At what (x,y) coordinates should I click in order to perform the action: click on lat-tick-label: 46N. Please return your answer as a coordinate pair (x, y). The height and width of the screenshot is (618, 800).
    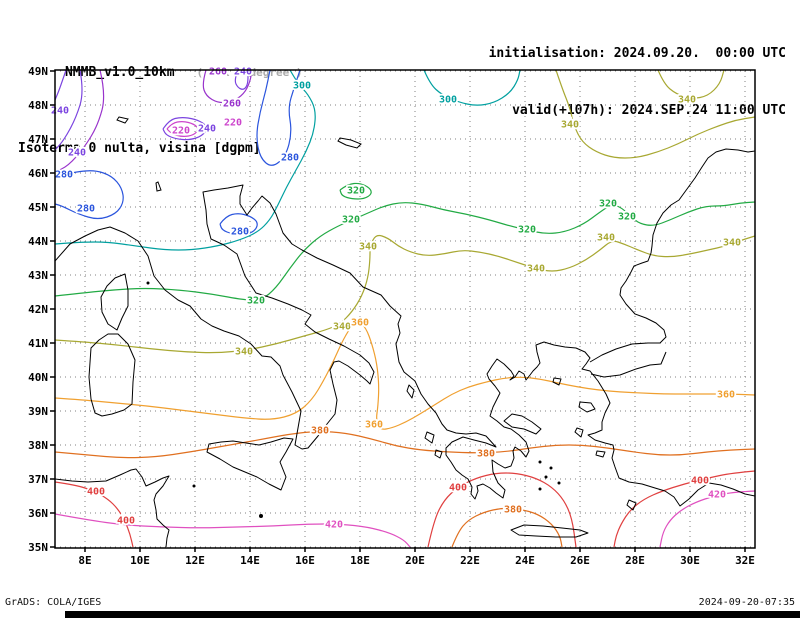
    Looking at the image, I should click on (38, 173).